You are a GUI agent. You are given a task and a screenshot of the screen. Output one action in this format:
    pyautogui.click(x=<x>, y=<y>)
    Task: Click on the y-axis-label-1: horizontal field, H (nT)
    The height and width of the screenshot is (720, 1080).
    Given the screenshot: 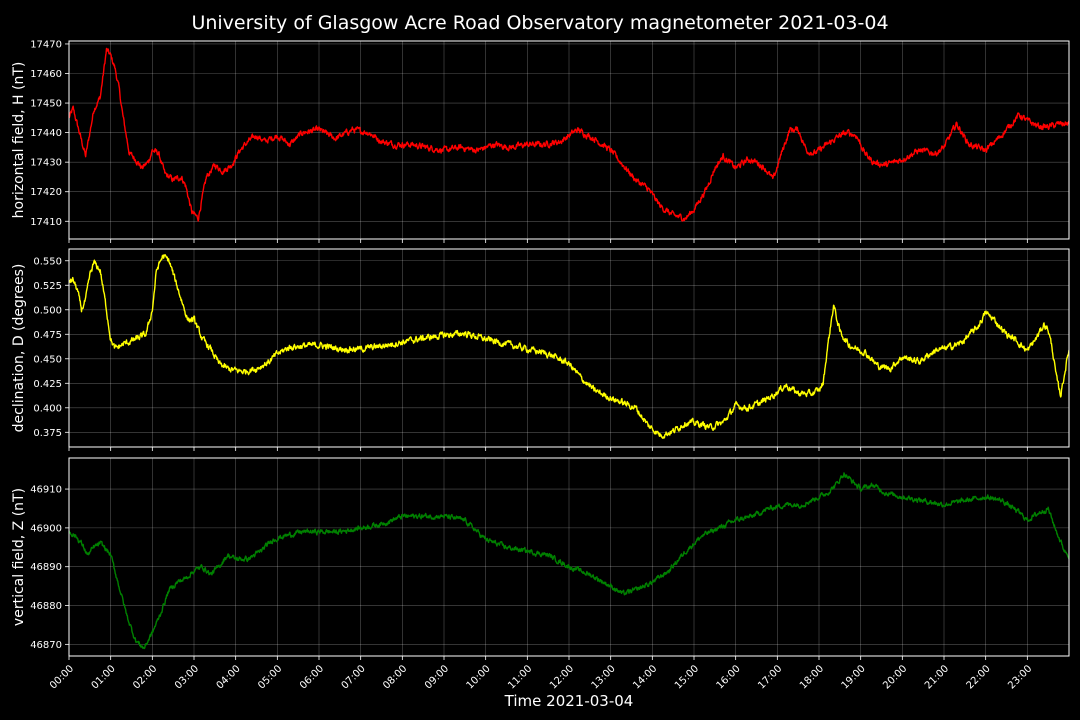 What is the action you would take?
    pyautogui.click(x=19, y=140)
    